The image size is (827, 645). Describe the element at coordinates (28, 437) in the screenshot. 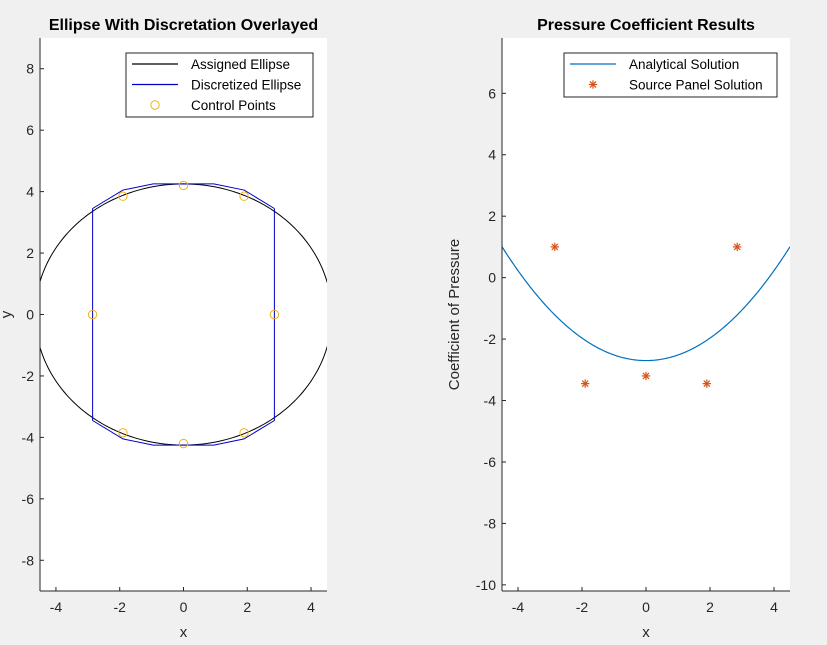

I see `chart1-y-tick-label: -4` at that location.